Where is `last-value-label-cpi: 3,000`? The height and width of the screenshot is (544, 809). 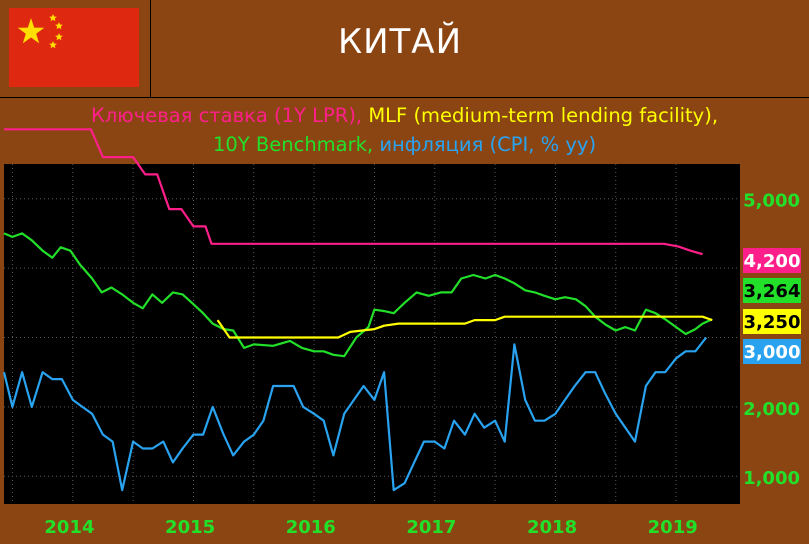 last-value-label-cpi: 3,000 is located at coordinates (772, 352).